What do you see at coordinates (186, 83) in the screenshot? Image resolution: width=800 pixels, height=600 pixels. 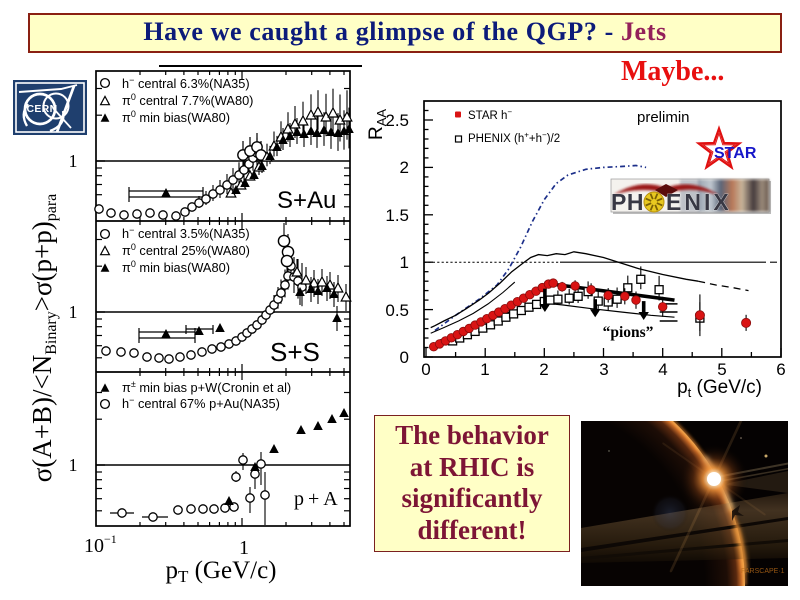 I see `svg-text: h− central 6.3%(NA35)` at bounding box center [186, 83].